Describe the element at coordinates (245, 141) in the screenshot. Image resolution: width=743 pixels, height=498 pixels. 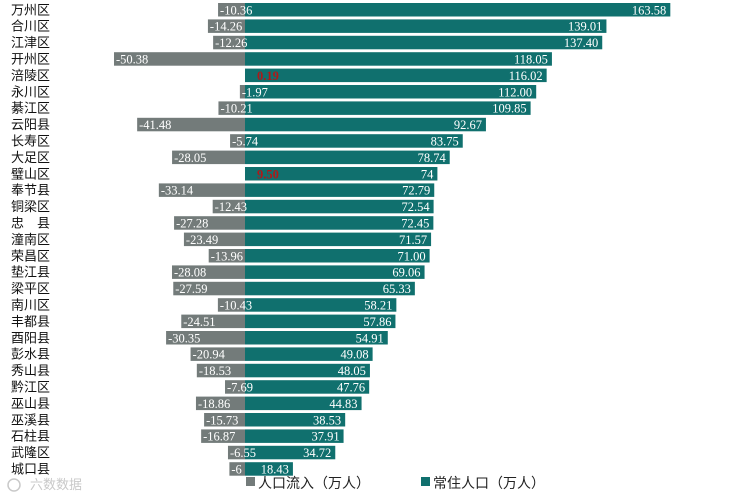
I see `inflow-data-label: -5.74` at that location.